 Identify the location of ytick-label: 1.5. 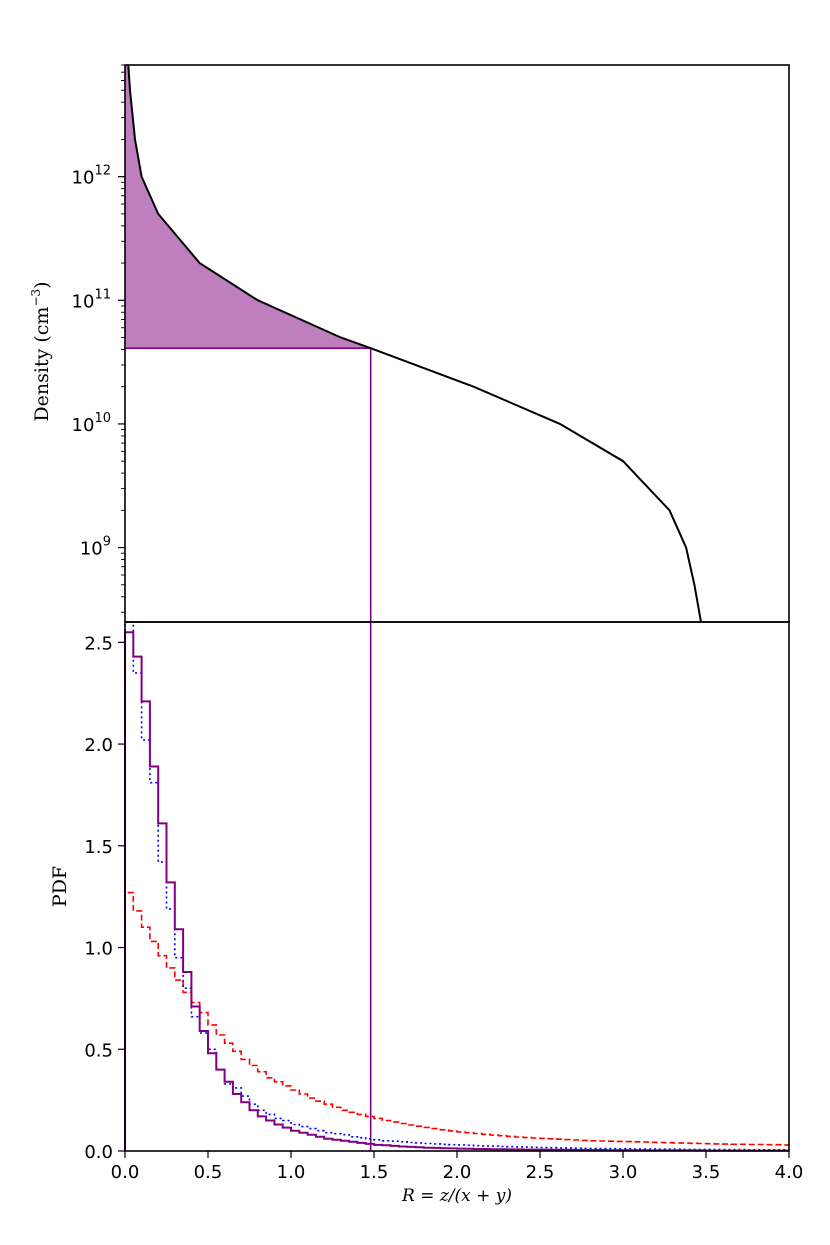
(98, 847).